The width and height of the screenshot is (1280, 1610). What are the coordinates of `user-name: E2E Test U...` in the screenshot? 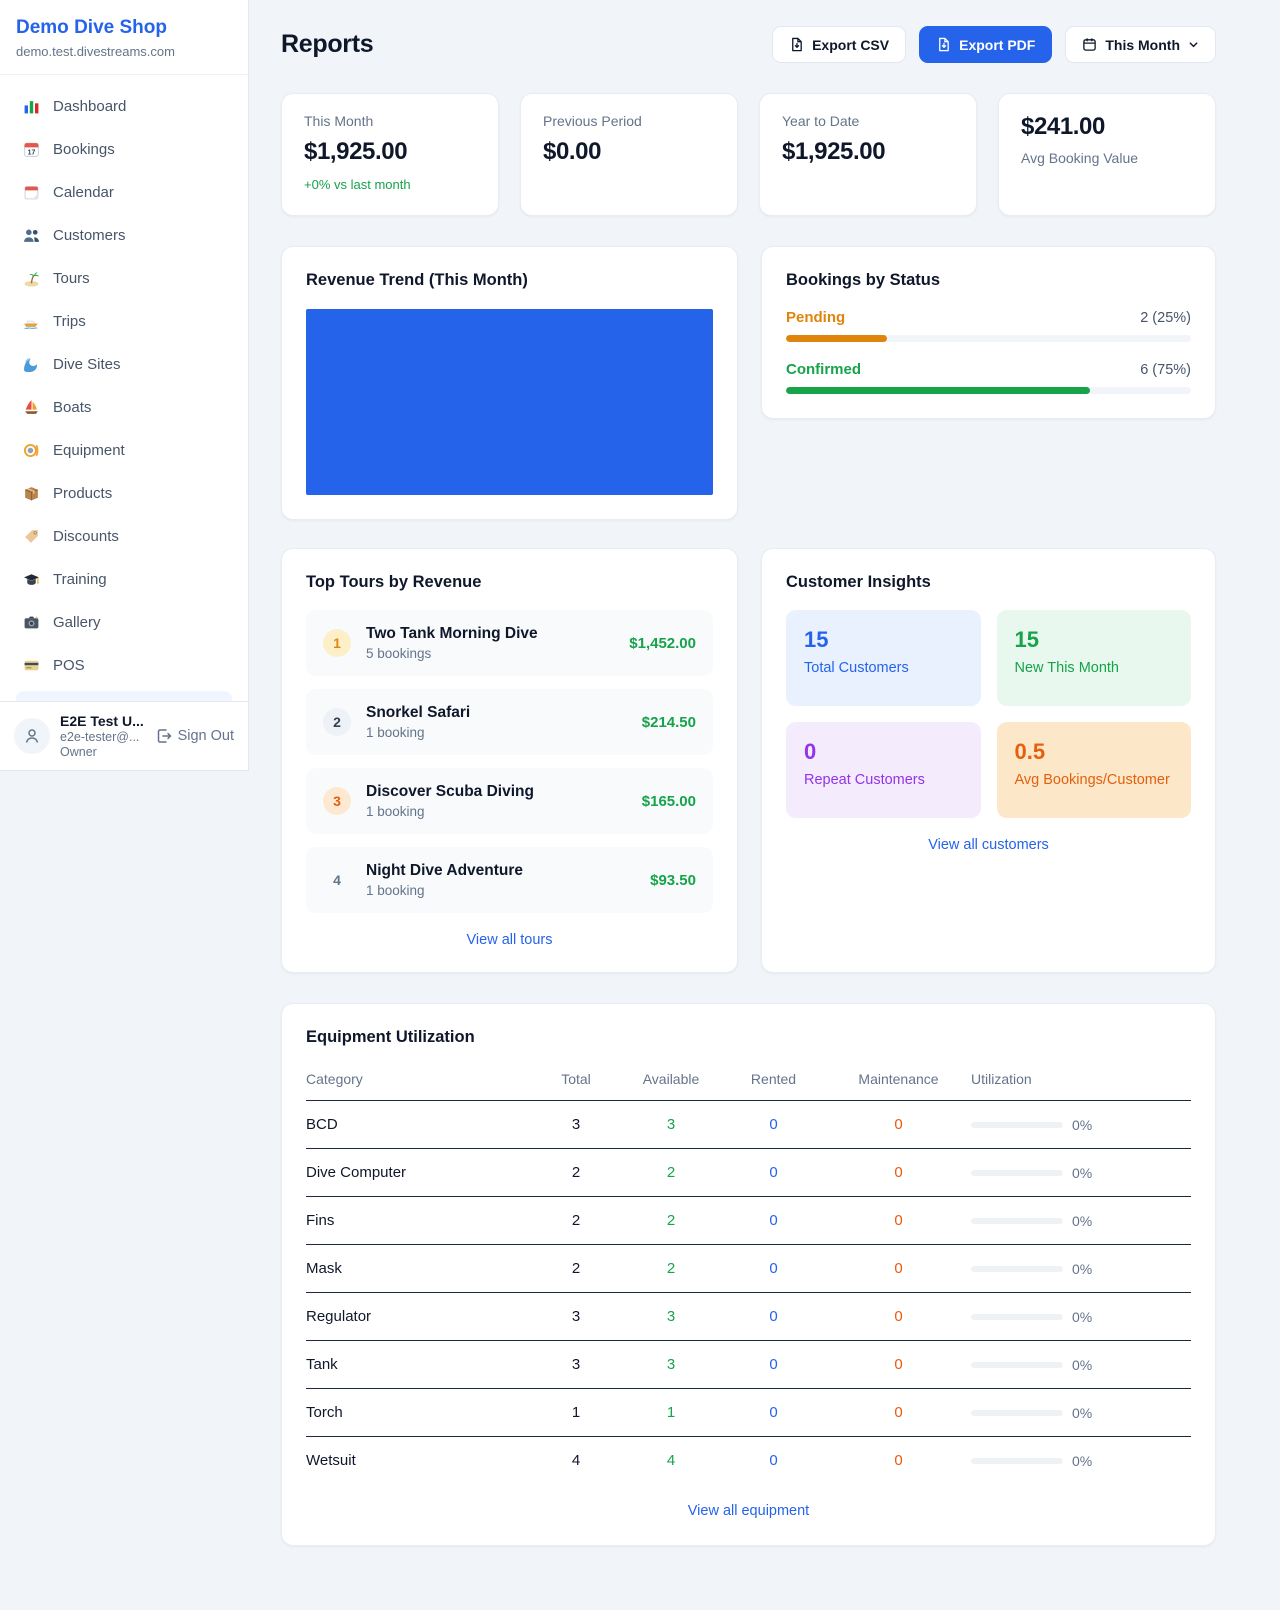 It's located at (102, 721).